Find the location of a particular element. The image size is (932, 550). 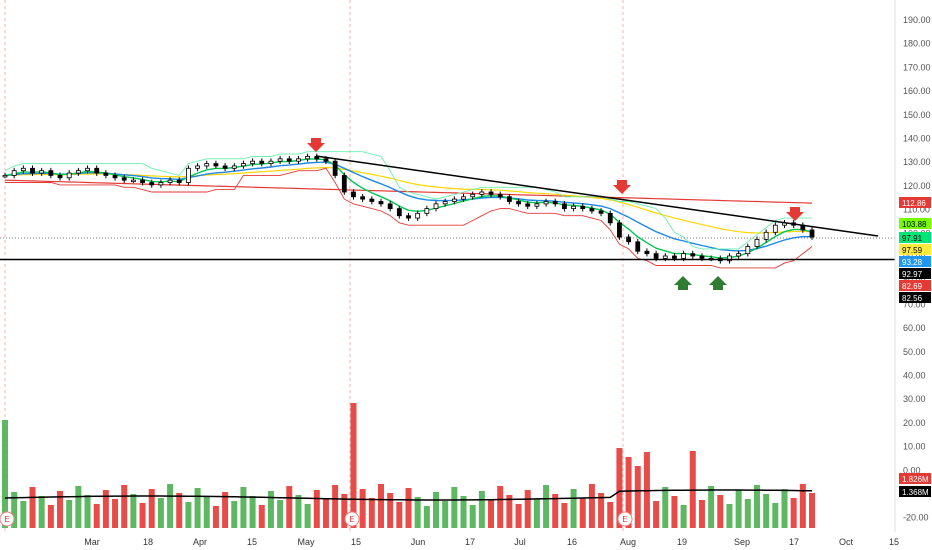

time-tick-label: Mar is located at coordinates (92, 542).